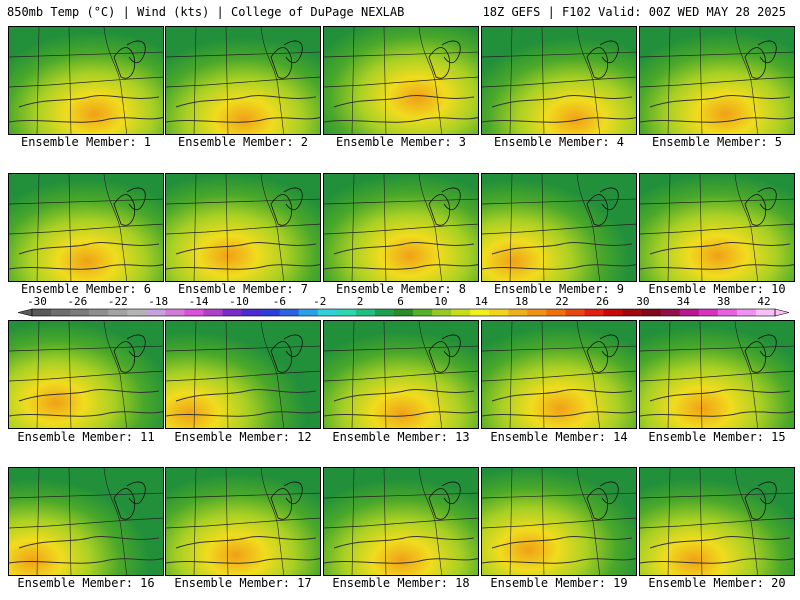 This screenshot has width=800, height=600. I want to click on colorbar-strip, so click(403, 312).